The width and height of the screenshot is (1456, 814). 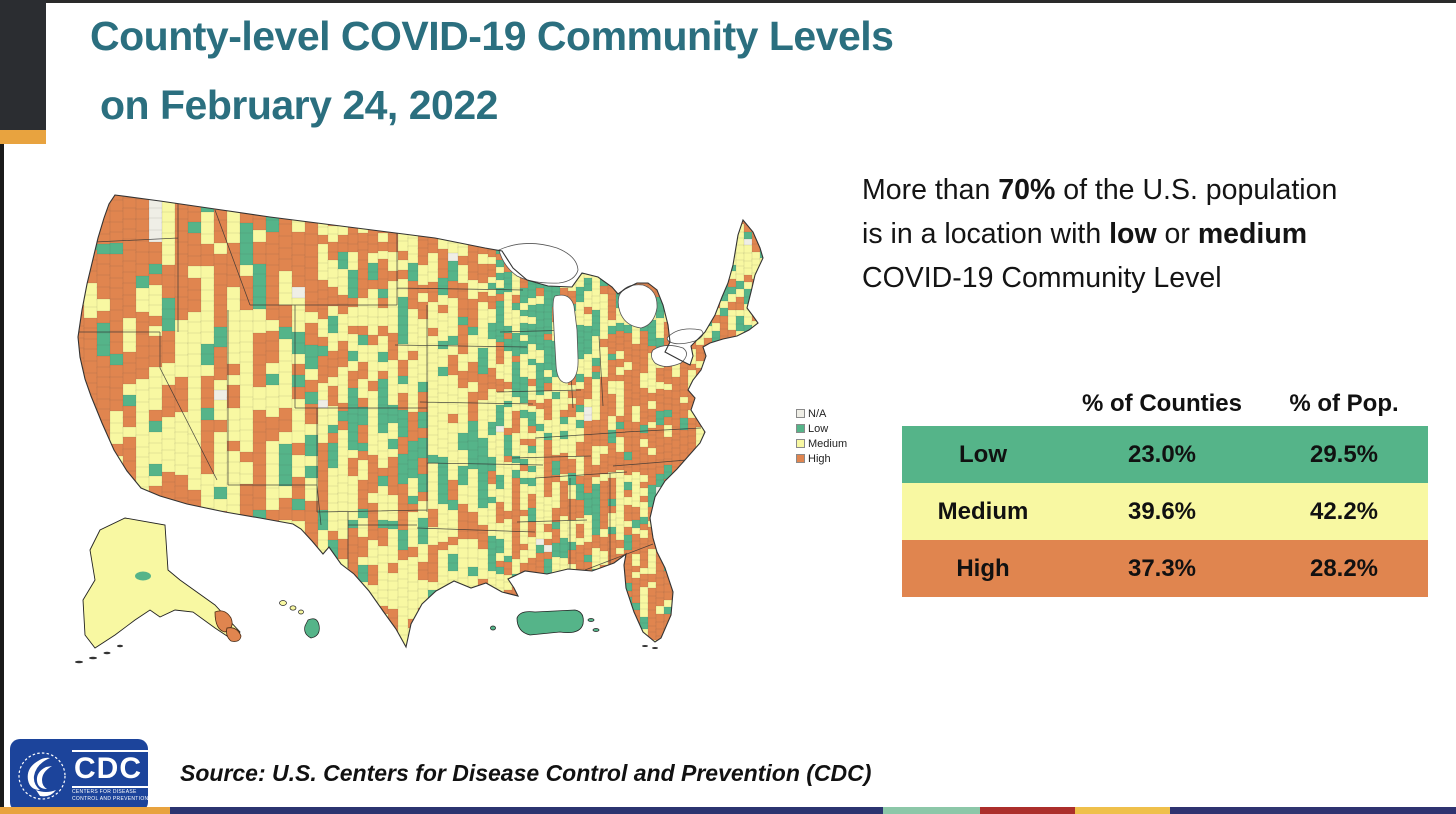 I want to click on cdc-logo-acronym: CDC, so click(x=110, y=768).